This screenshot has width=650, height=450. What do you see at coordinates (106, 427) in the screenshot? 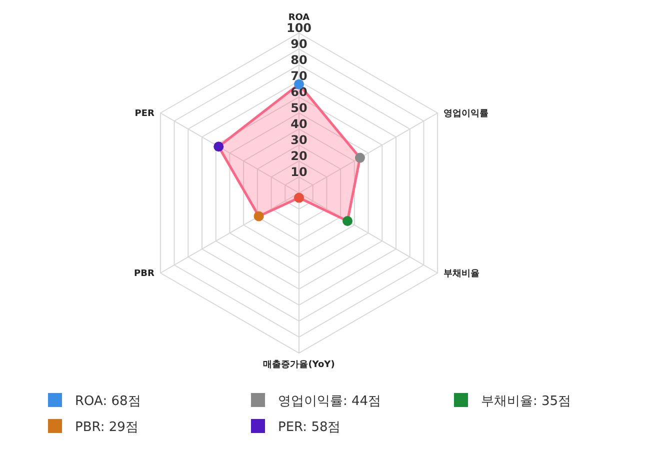
I see `text: PBR: 29점` at bounding box center [106, 427].